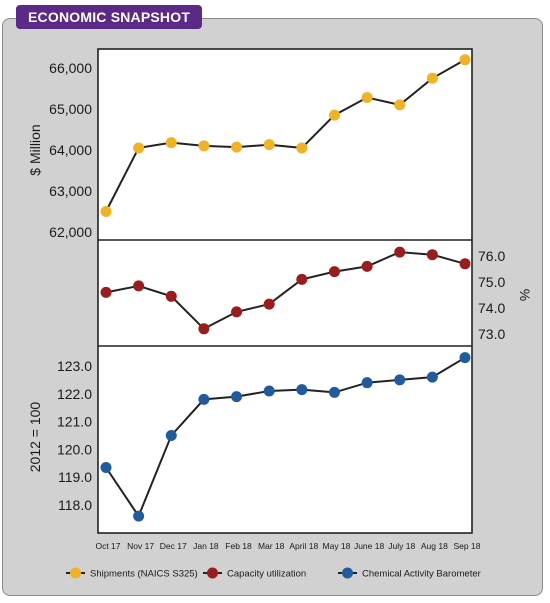 Image resolution: width=550 pixels, height=603 pixels. What do you see at coordinates (74, 422) in the screenshot?
I see `y-tick-label: 121.0` at bounding box center [74, 422].